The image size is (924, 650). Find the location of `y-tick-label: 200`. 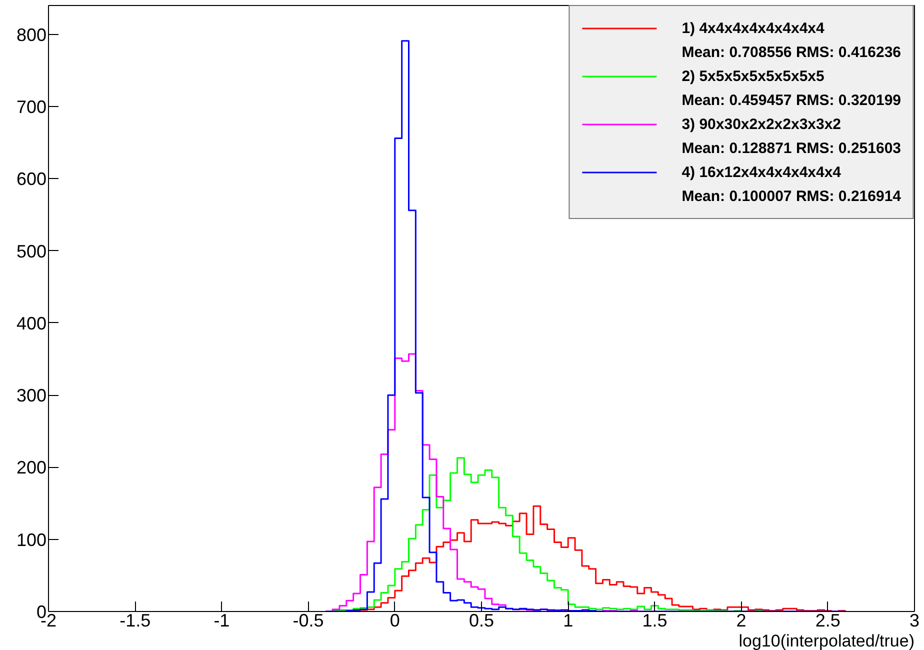

y-tick-label: 200 is located at coordinates (31, 468).